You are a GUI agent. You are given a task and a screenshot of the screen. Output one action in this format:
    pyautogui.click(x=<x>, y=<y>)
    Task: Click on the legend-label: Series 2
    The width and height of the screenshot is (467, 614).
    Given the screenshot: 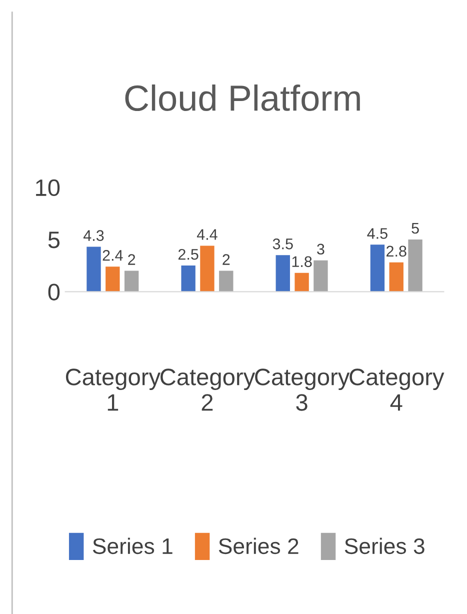 What is the action you would take?
    pyautogui.click(x=258, y=546)
    